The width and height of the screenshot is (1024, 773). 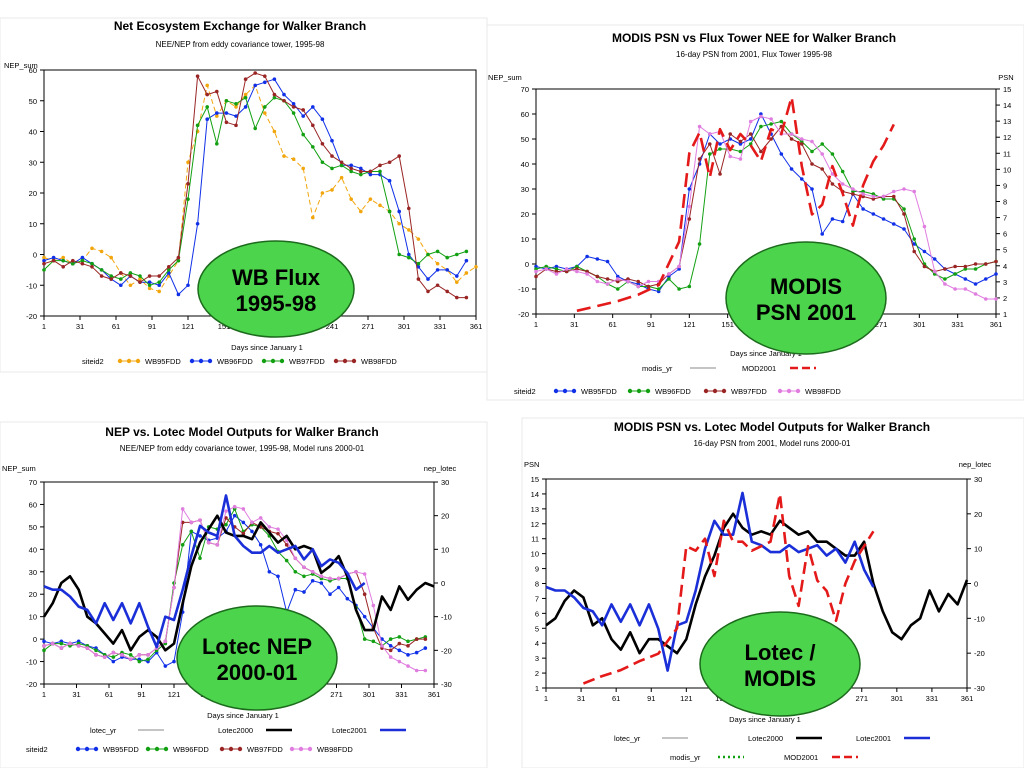 I want to click on series-line-Lotec2001, so click(x=710, y=581).